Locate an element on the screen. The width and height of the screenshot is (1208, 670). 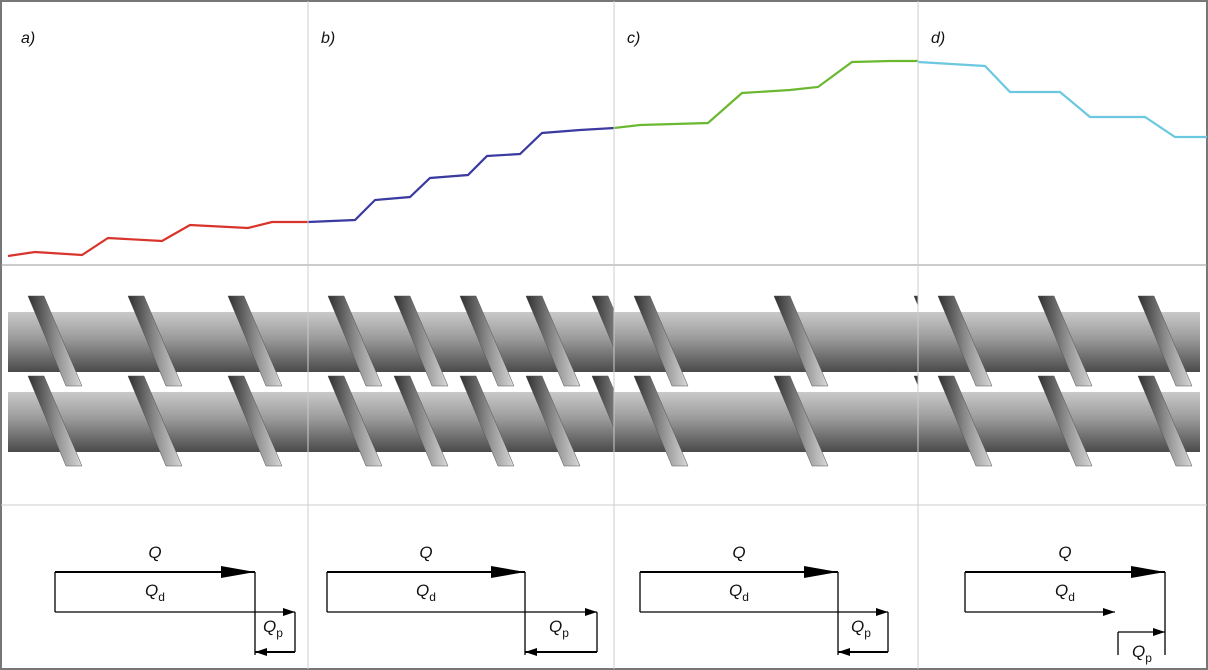
panel-label: d) is located at coordinates (938, 38).